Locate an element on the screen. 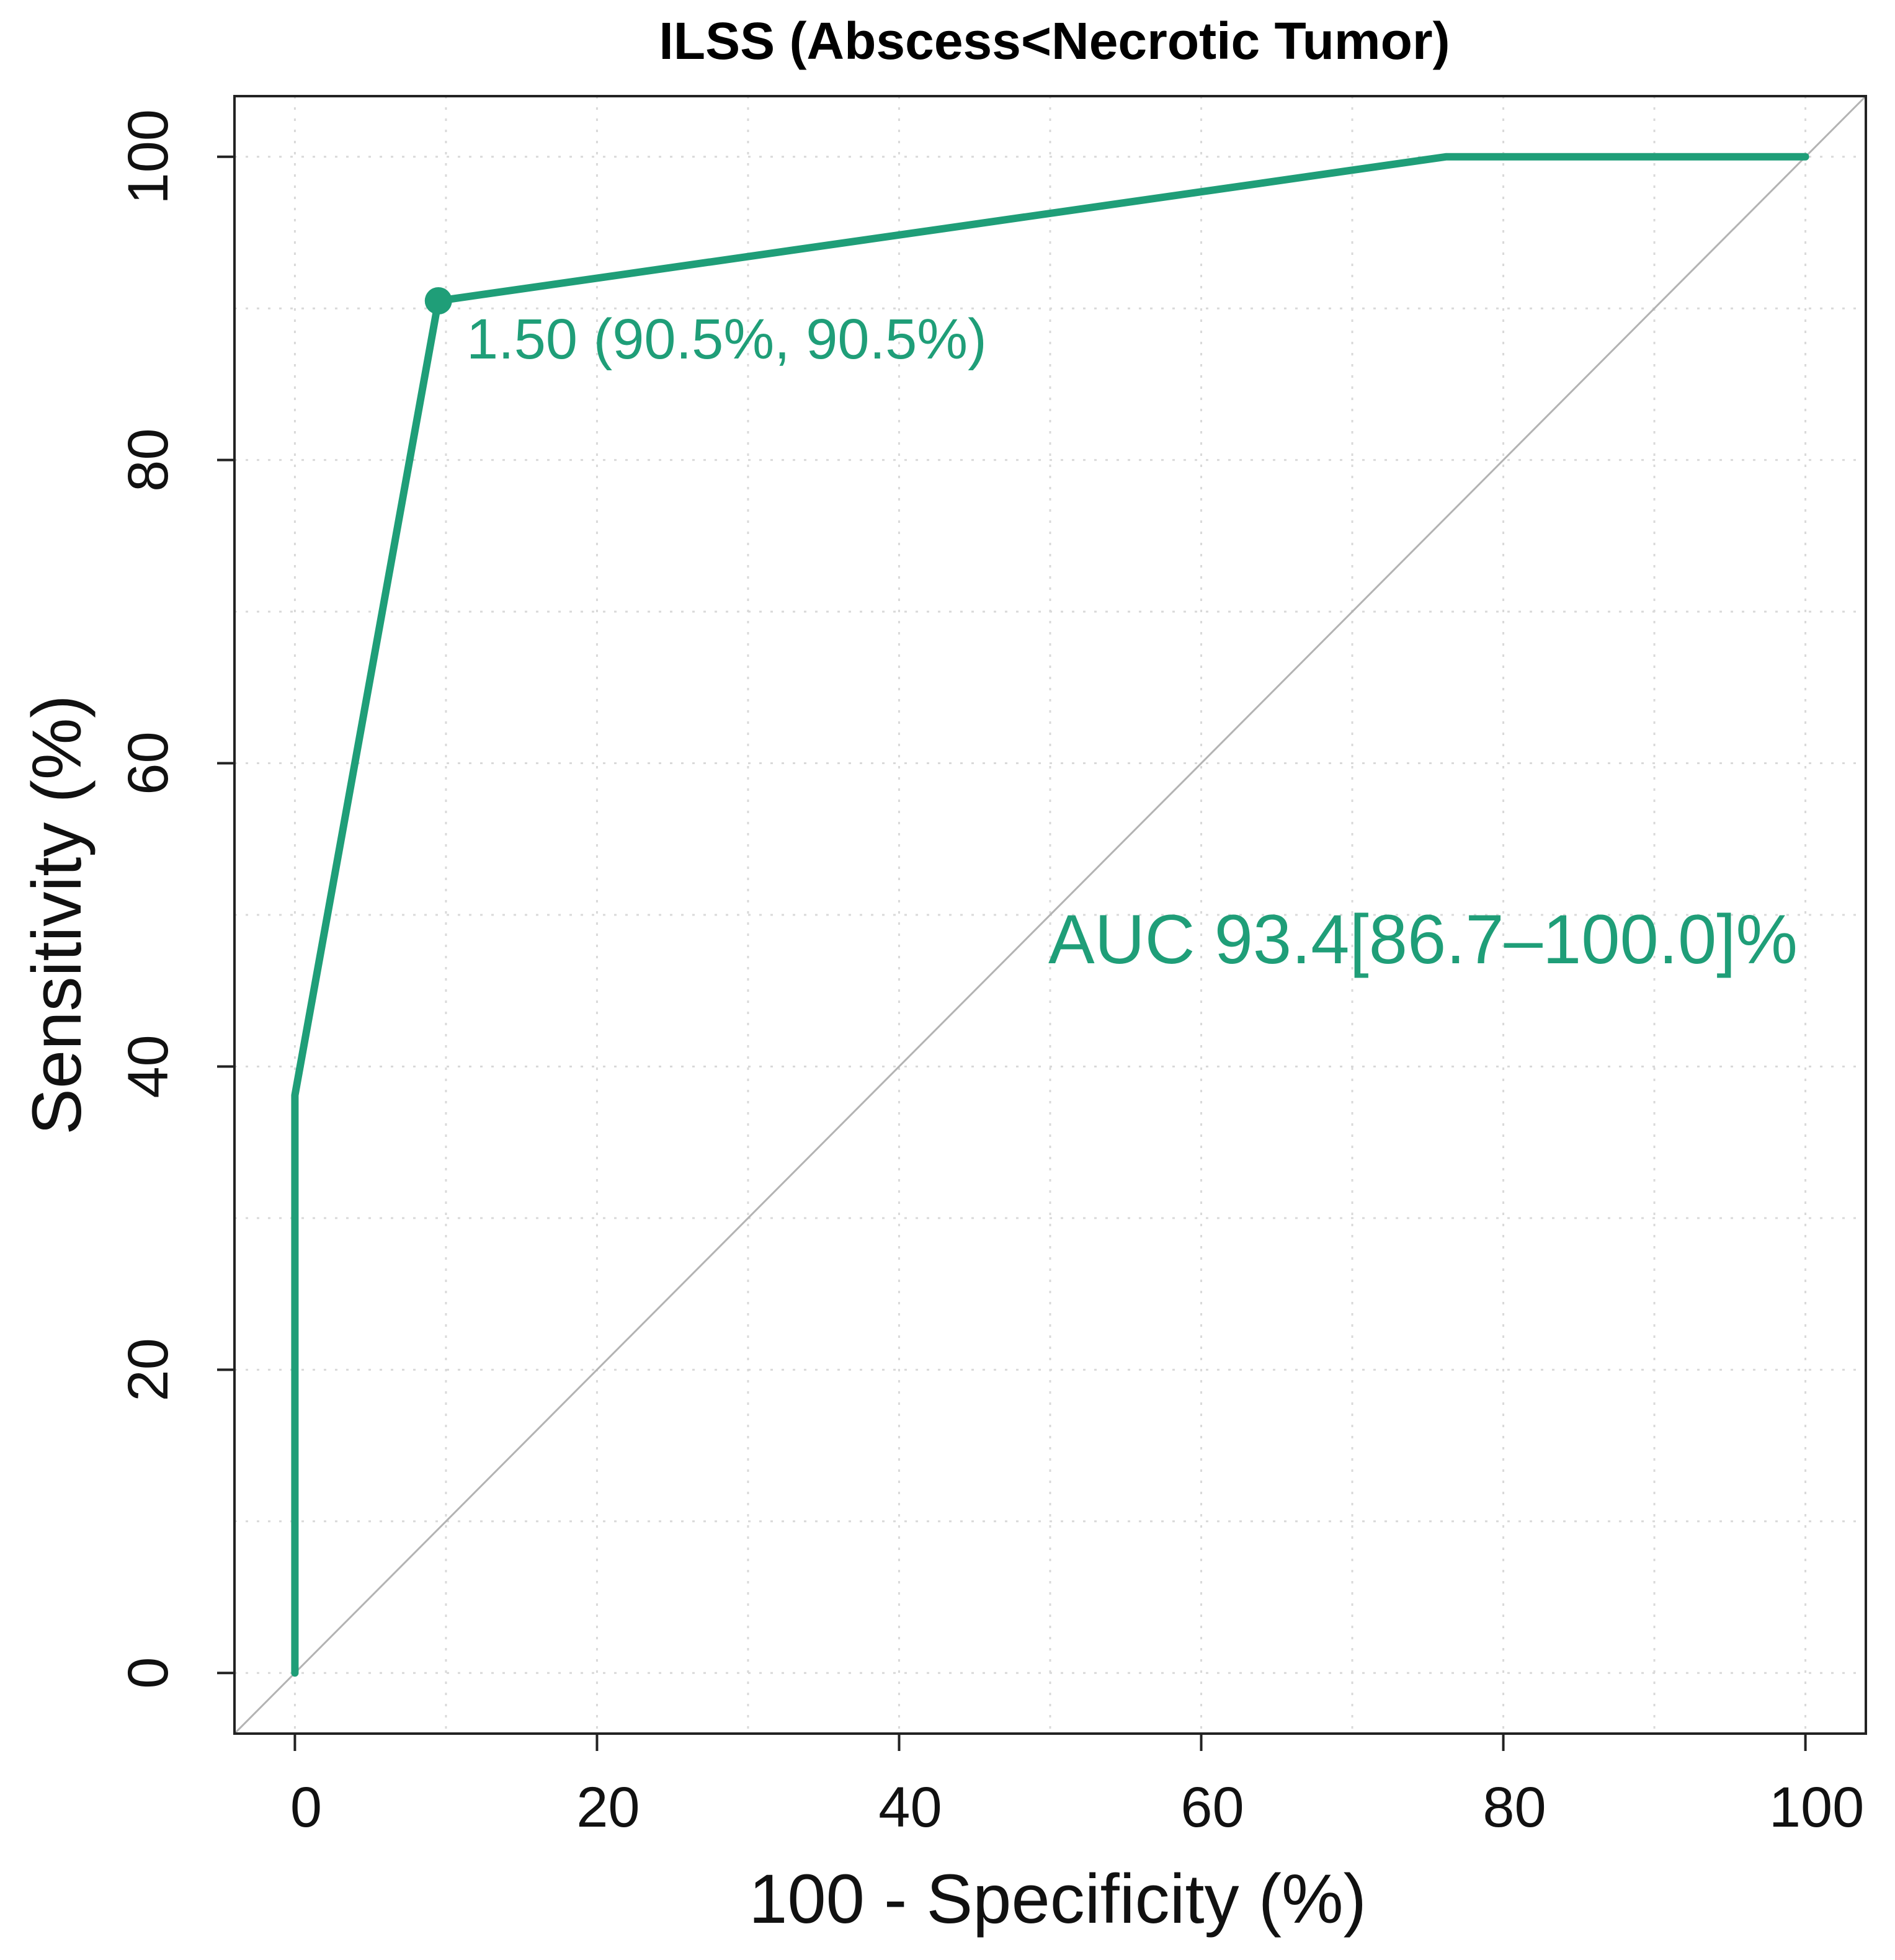 This screenshot has width=1895, height=1960. y-tick-label: 20 is located at coordinates (148, 1369).